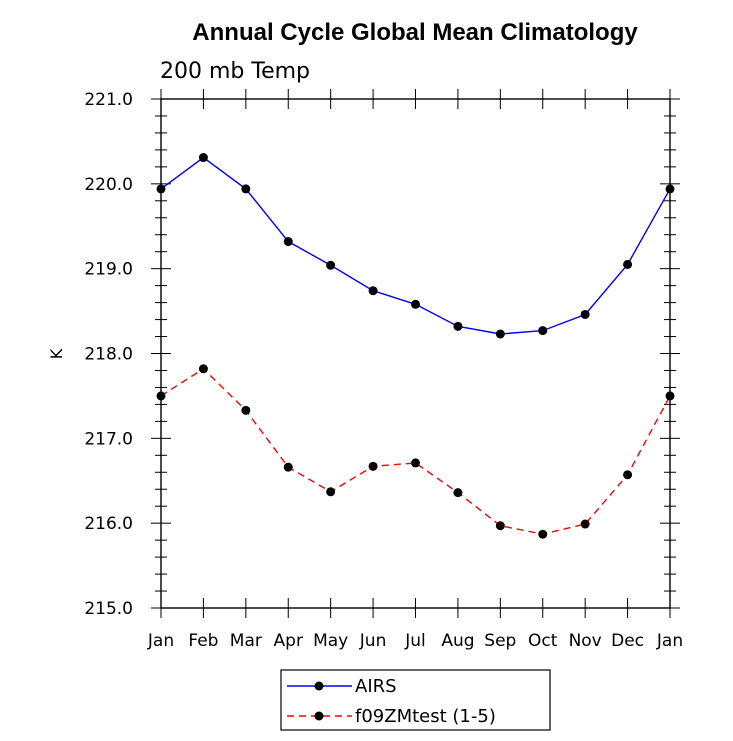  What do you see at coordinates (235, 71) in the screenshot?
I see `chart-subtitle: 200 mb Temp` at bounding box center [235, 71].